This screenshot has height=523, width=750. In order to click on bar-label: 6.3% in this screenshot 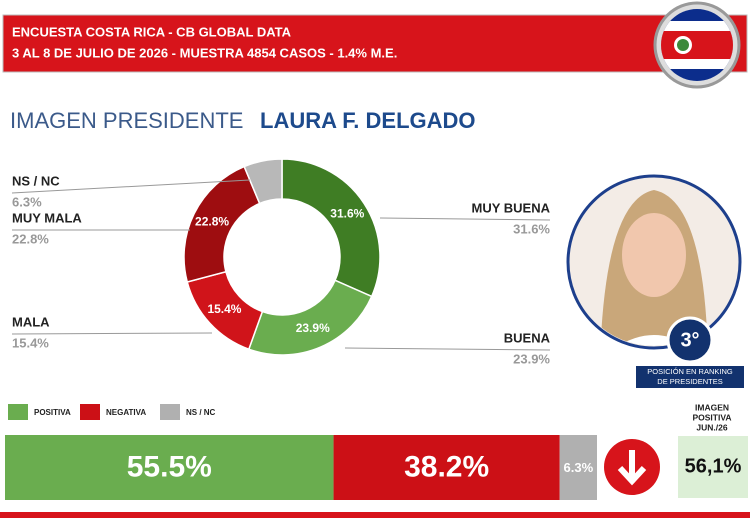, I will do `click(579, 467)`.